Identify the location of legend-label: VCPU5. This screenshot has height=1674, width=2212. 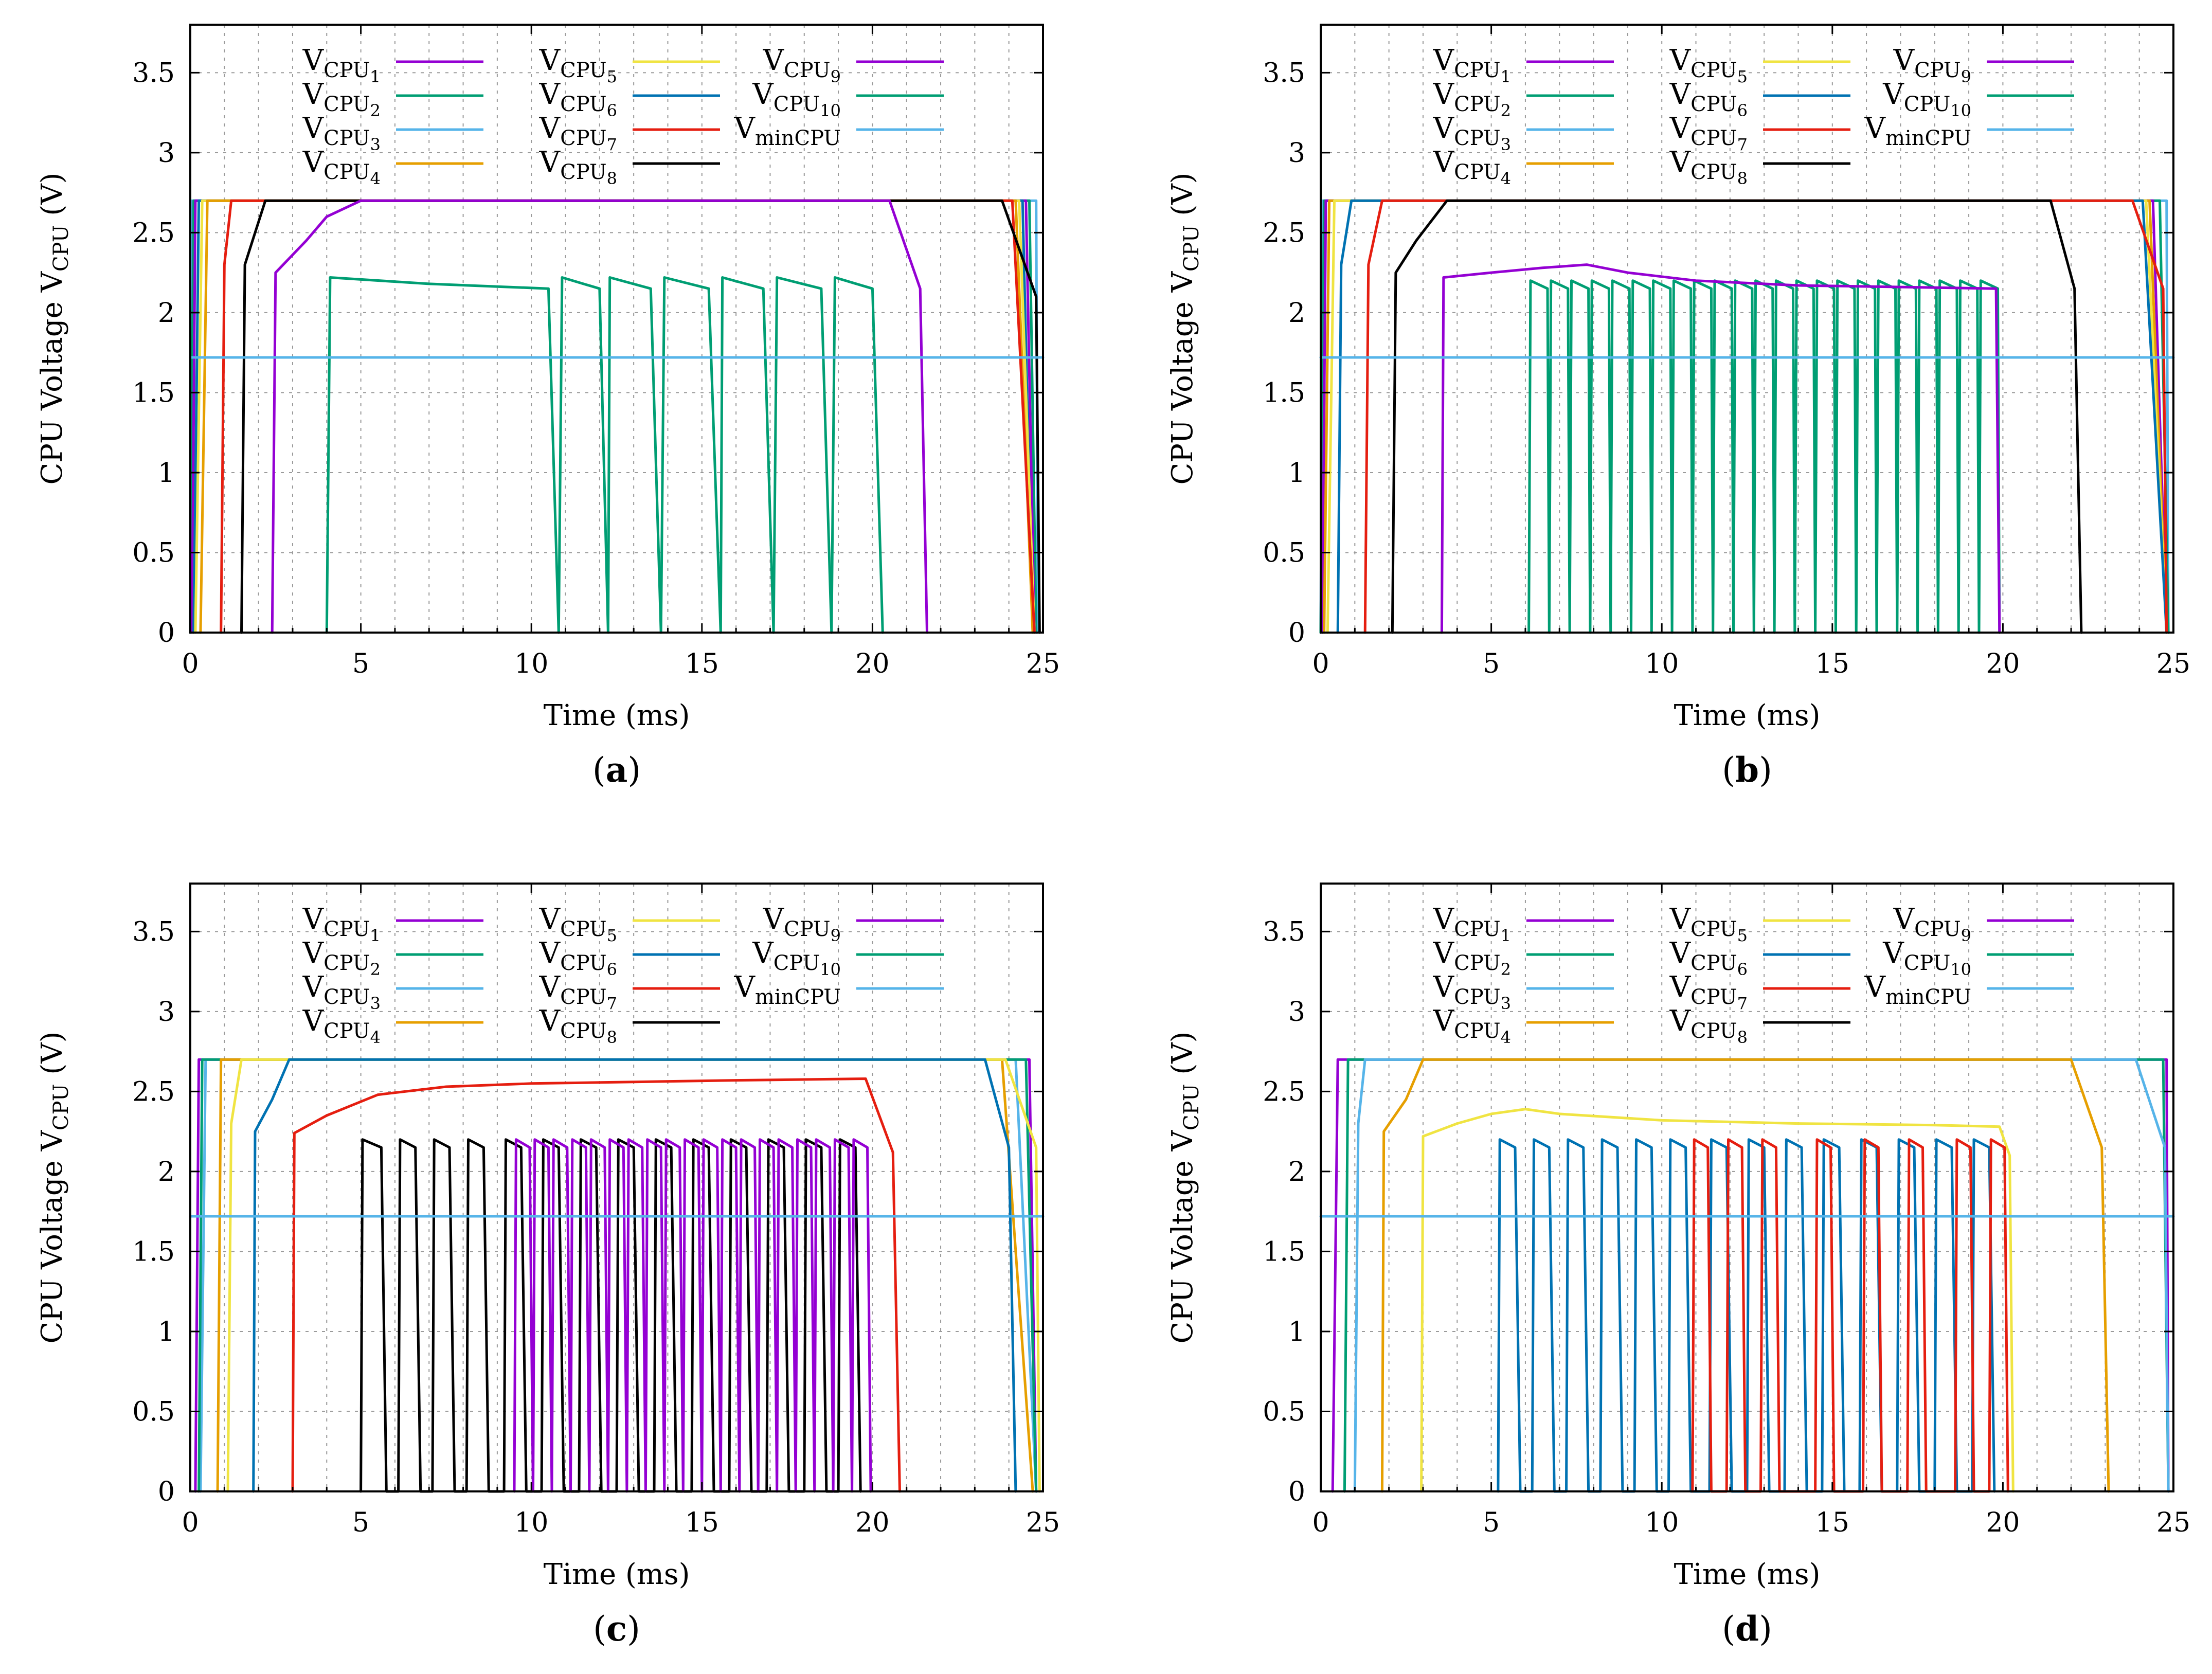
(578, 65).